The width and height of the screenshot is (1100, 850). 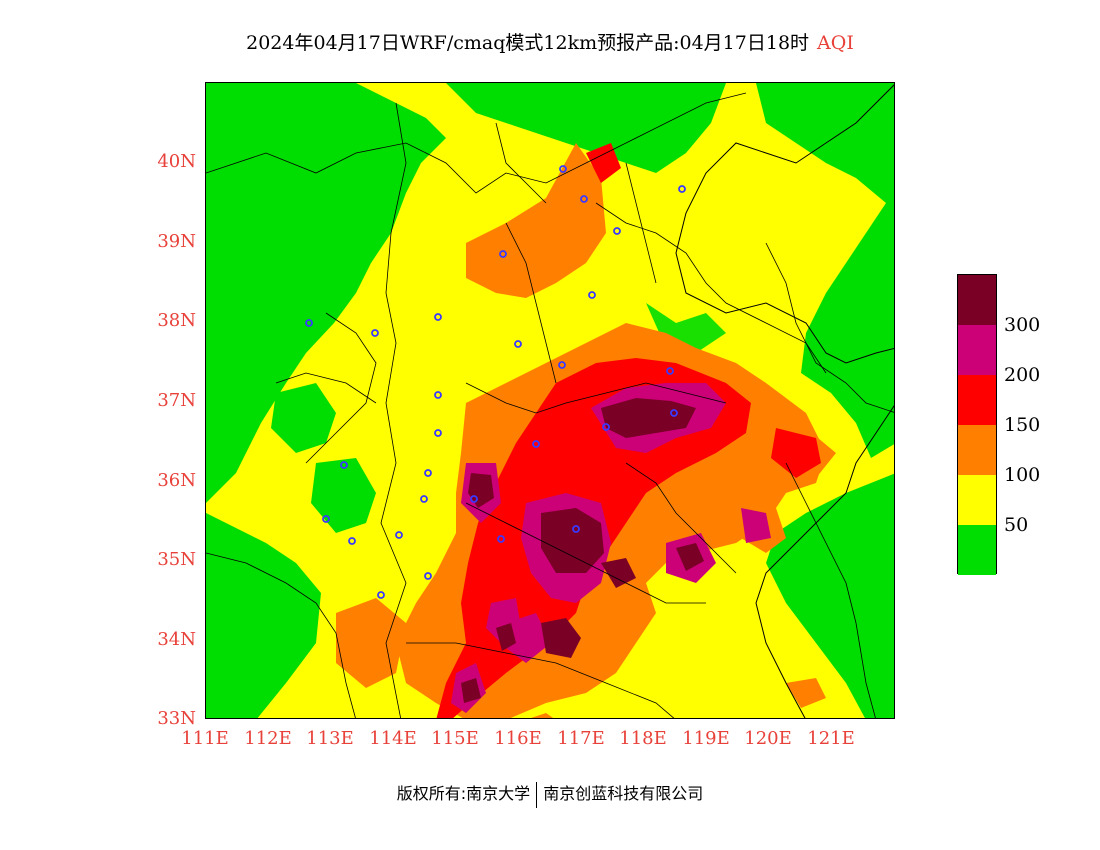 What do you see at coordinates (176, 161) in the screenshot?
I see `lat-label-40n: 40N` at bounding box center [176, 161].